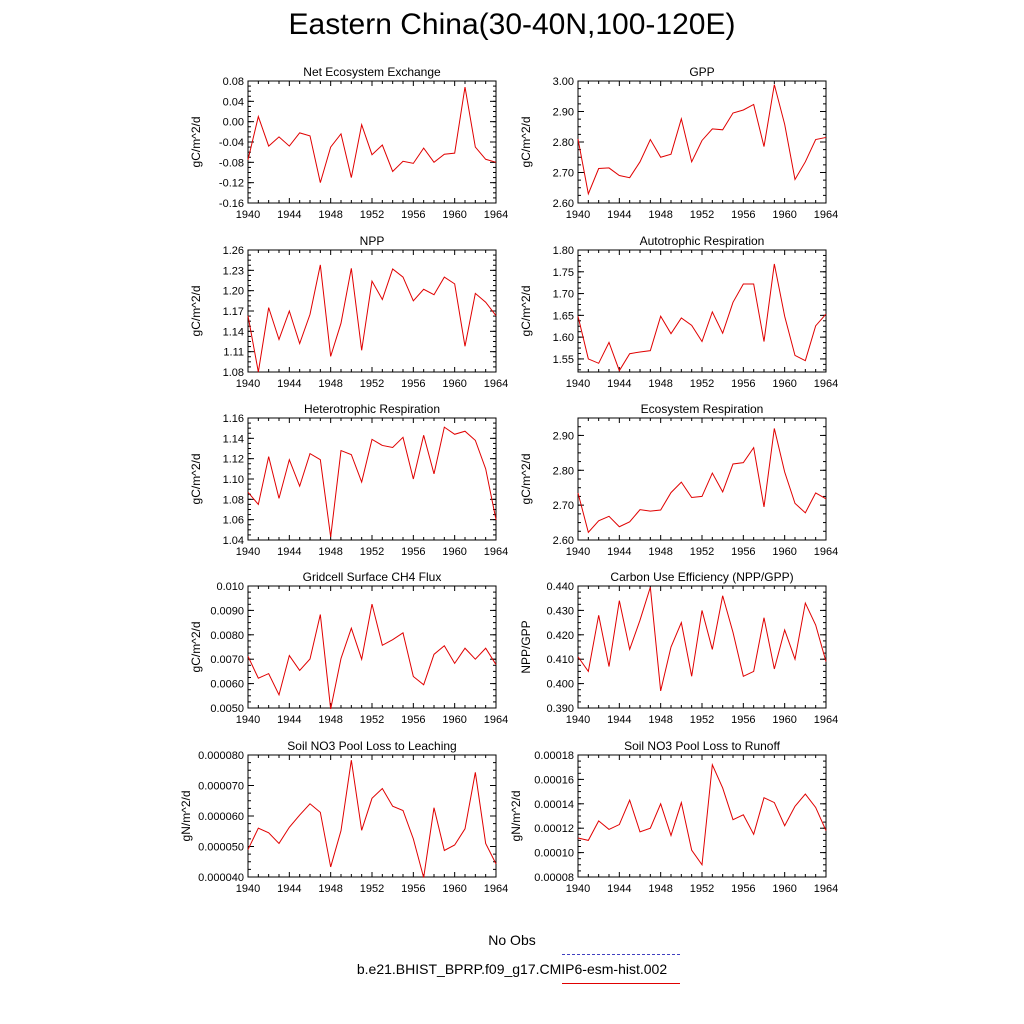 Image resolution: width=1024 pixels, height=1024 pixels. Describe the element at coordinates (221, 848) in the screenshot. I see `y-tick-label: 0.000050` at that location.